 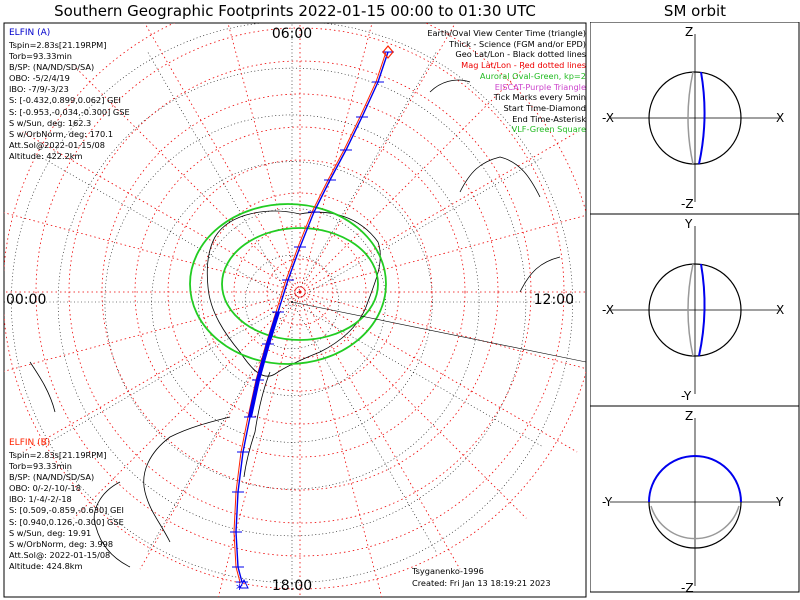 I want to click on legend-entry: EISCAT-Purple Triangle, so click(x=540, y=86).